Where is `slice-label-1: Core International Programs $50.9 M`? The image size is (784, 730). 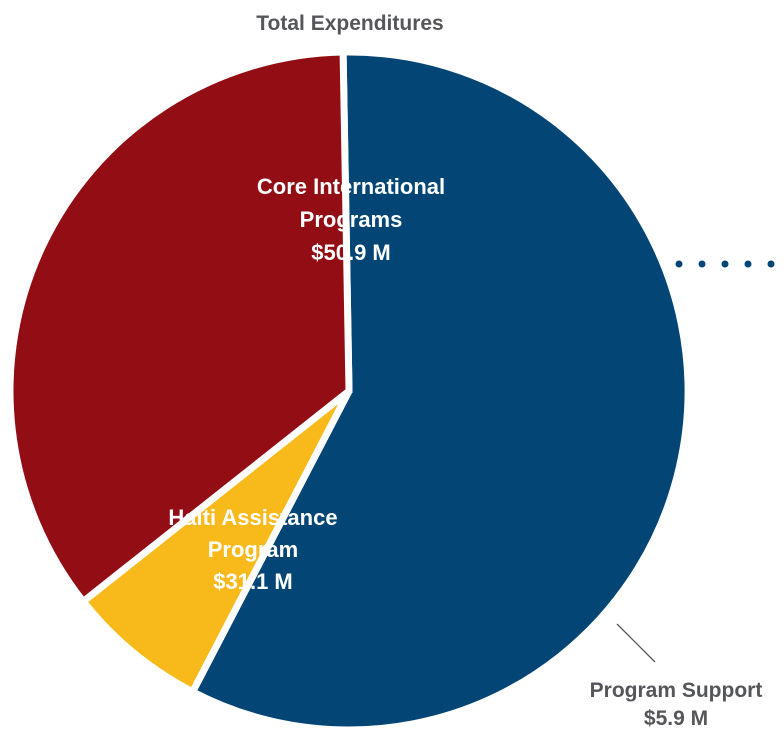
slice-label-1: Core International Programs $50.9 M is located at coordinates (351, 219).